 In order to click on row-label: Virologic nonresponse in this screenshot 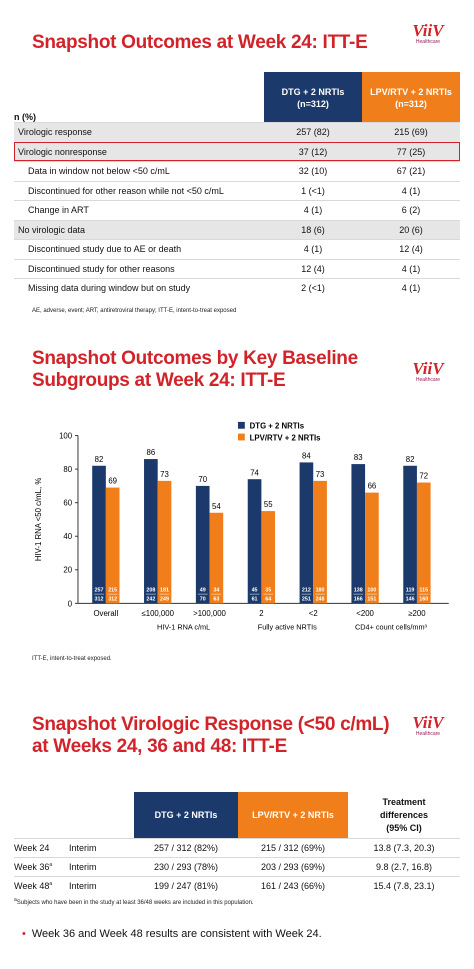, I will do `click(62, 151)`.